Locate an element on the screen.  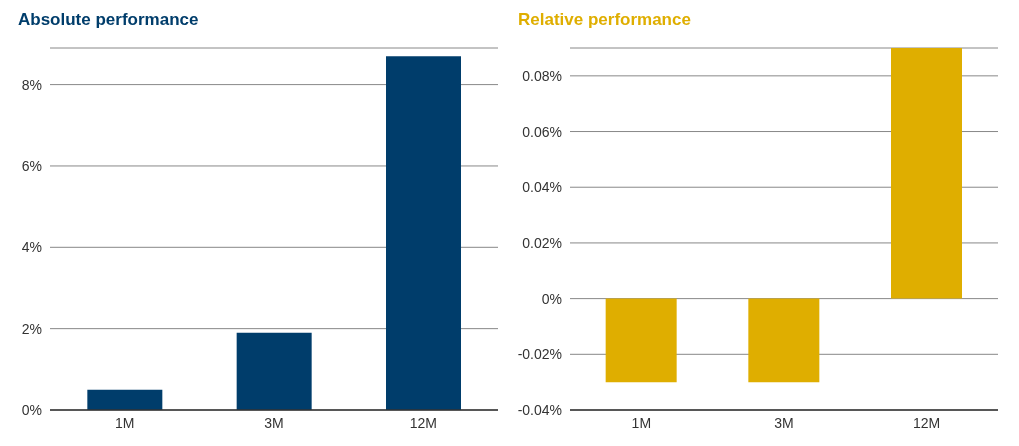
y-tick-label: -0.04% is located at coordinates (539, 409).